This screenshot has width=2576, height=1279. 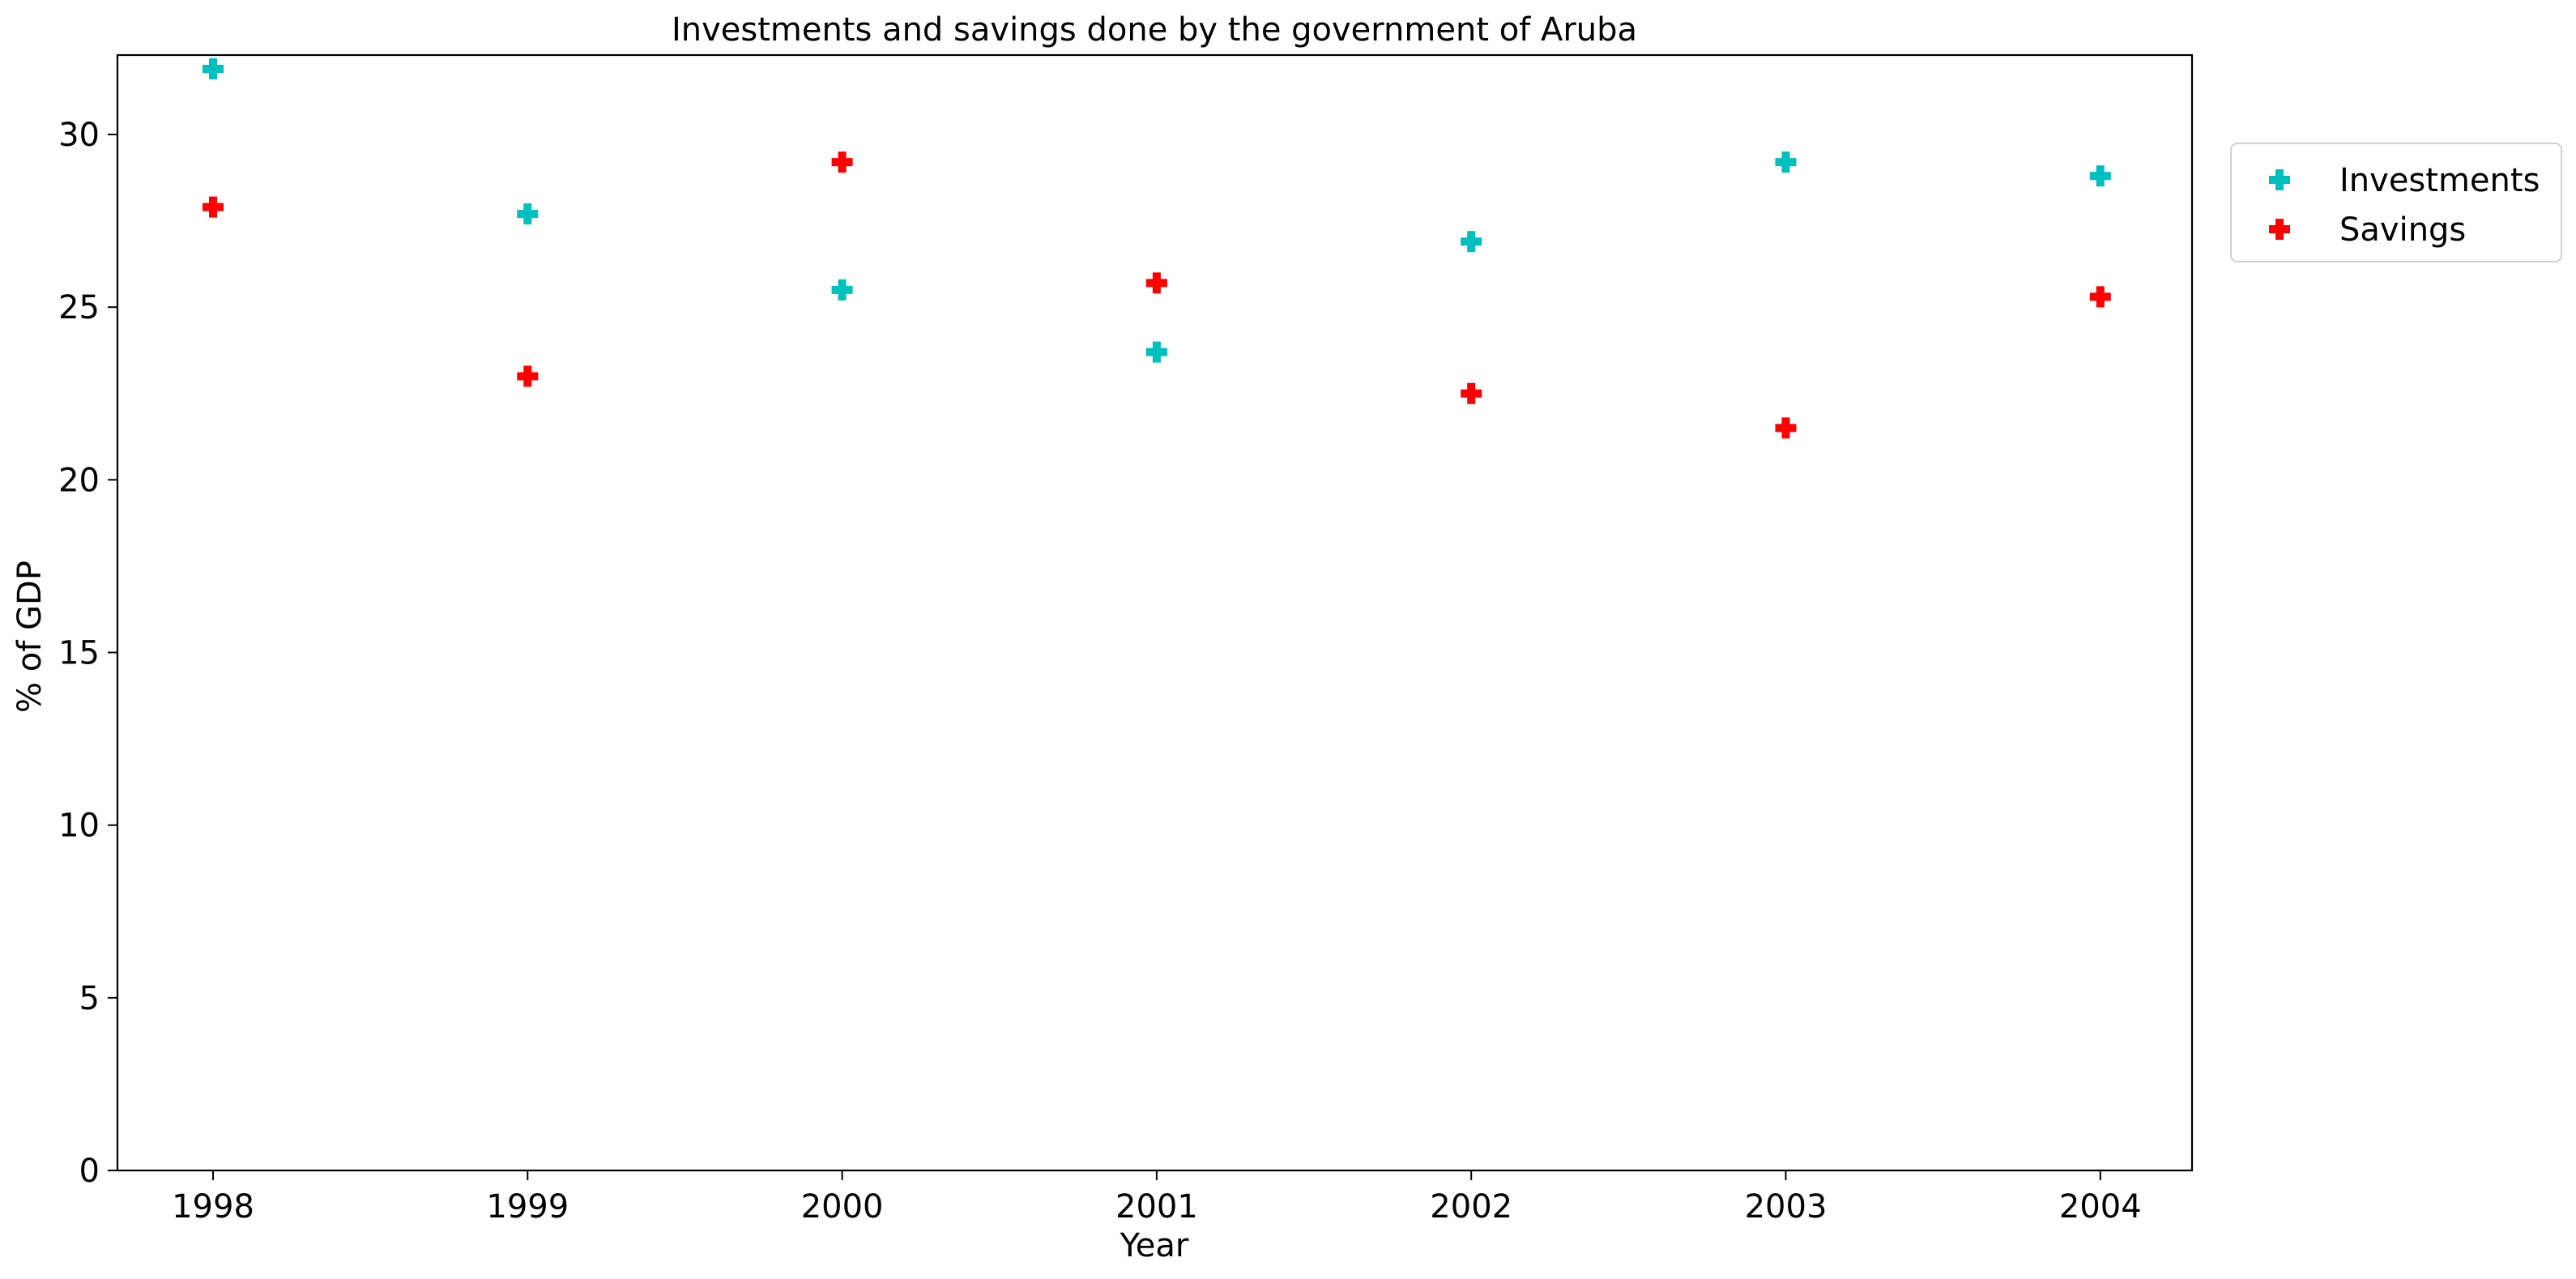 I want to click on x-tick-label: 2000, so click(x=843, y=1207).